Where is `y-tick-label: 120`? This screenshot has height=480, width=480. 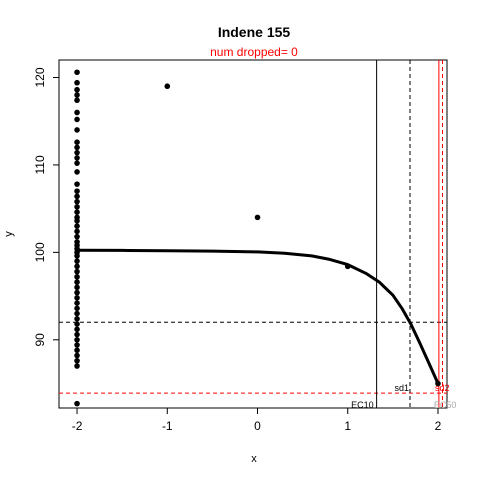 y-tick-label: 120 is located at coordinates (40, 77).